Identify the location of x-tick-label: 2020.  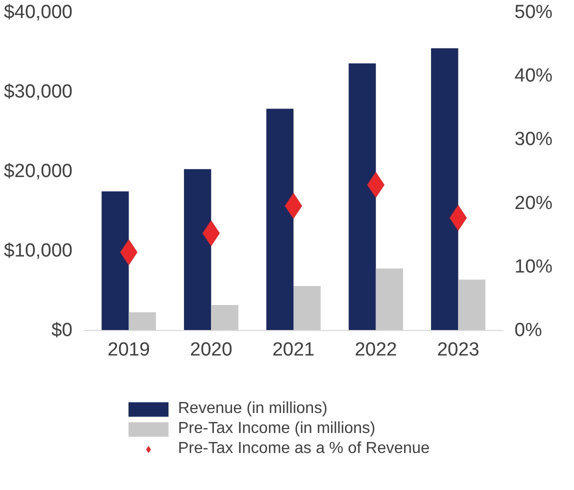
(211, 350).